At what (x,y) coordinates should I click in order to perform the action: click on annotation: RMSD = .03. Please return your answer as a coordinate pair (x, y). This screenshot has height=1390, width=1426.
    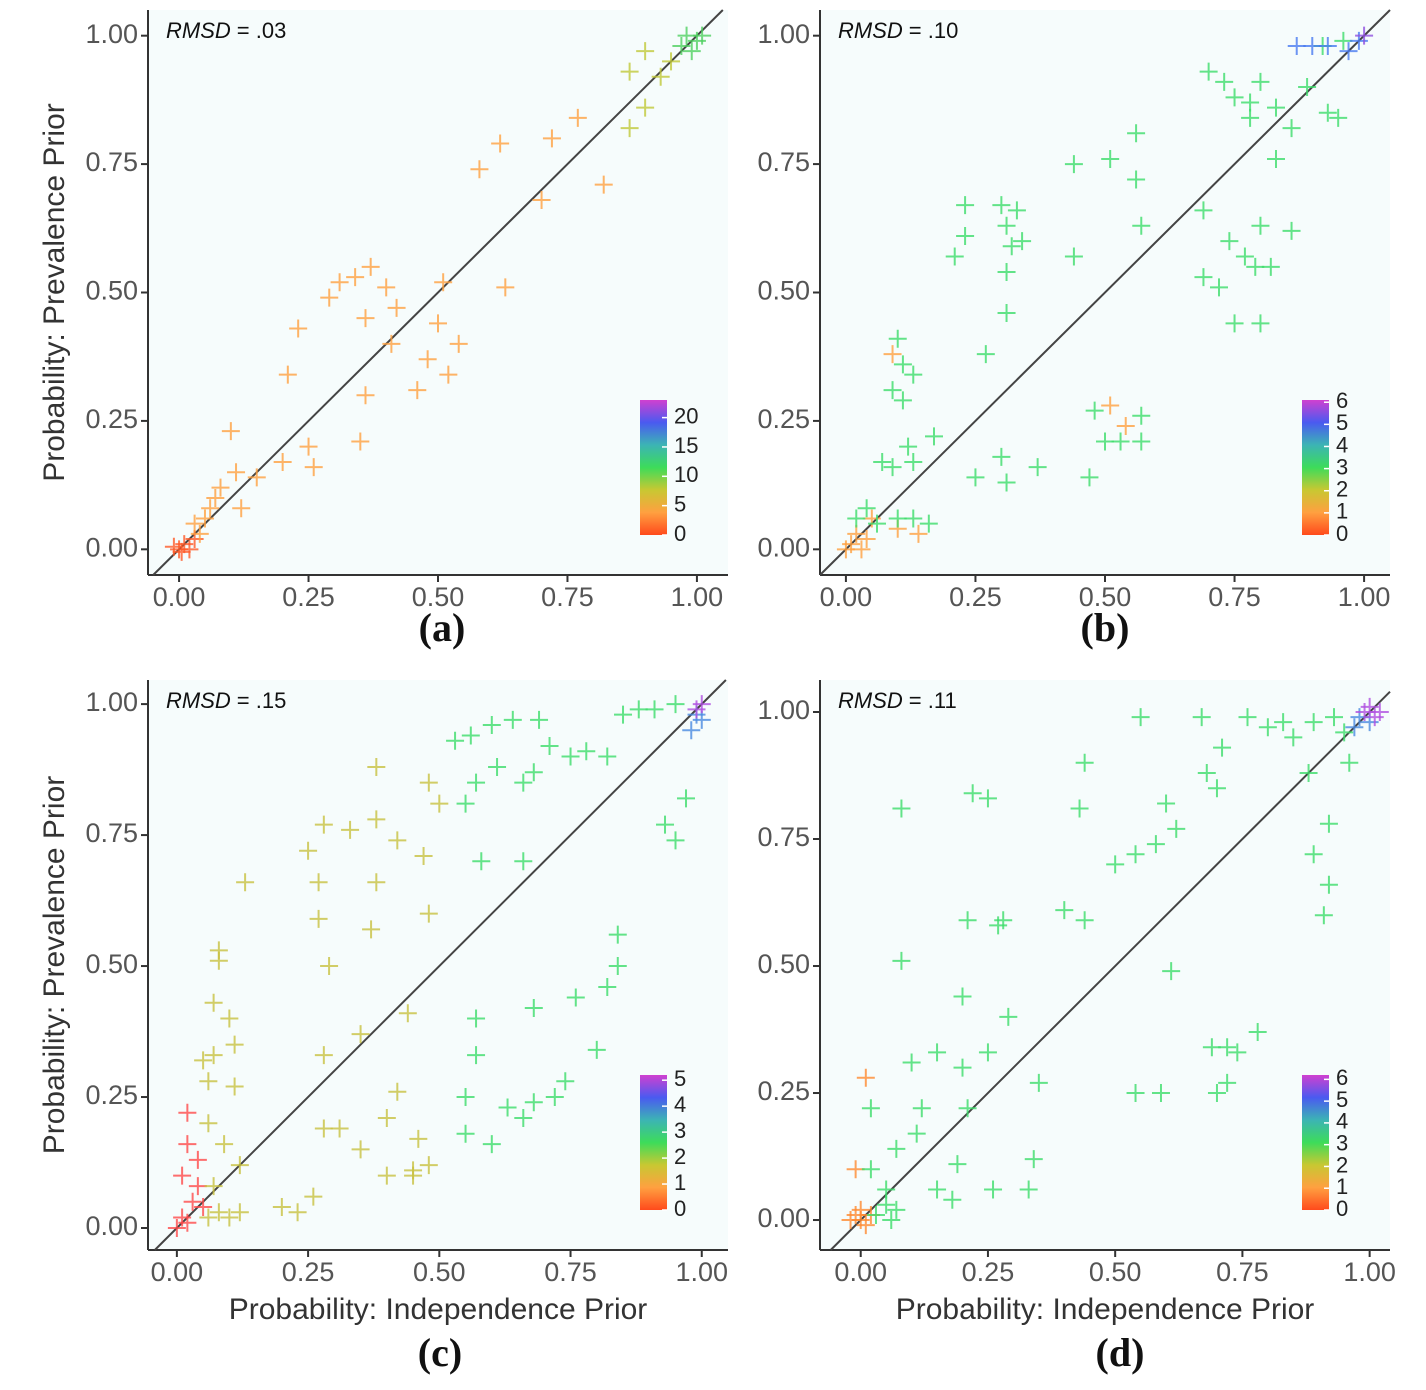
    Looking at the image, I should click on (226, 30).